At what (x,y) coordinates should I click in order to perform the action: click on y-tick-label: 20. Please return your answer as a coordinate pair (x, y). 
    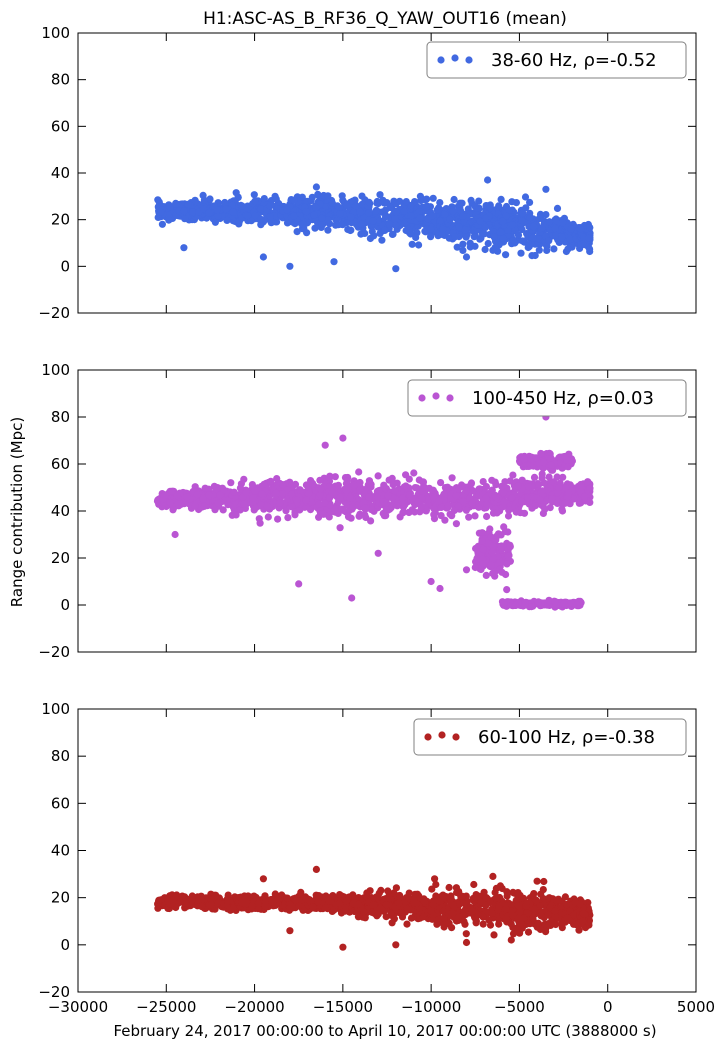
    Looking at the image, I should click on (60, 558).